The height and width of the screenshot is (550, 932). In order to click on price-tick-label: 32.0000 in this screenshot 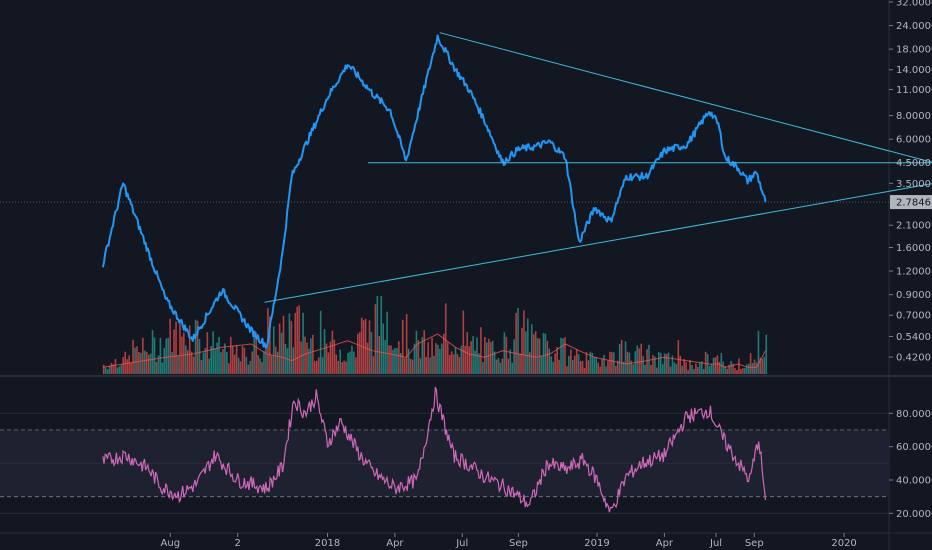, I will do `click(914, 4)`.